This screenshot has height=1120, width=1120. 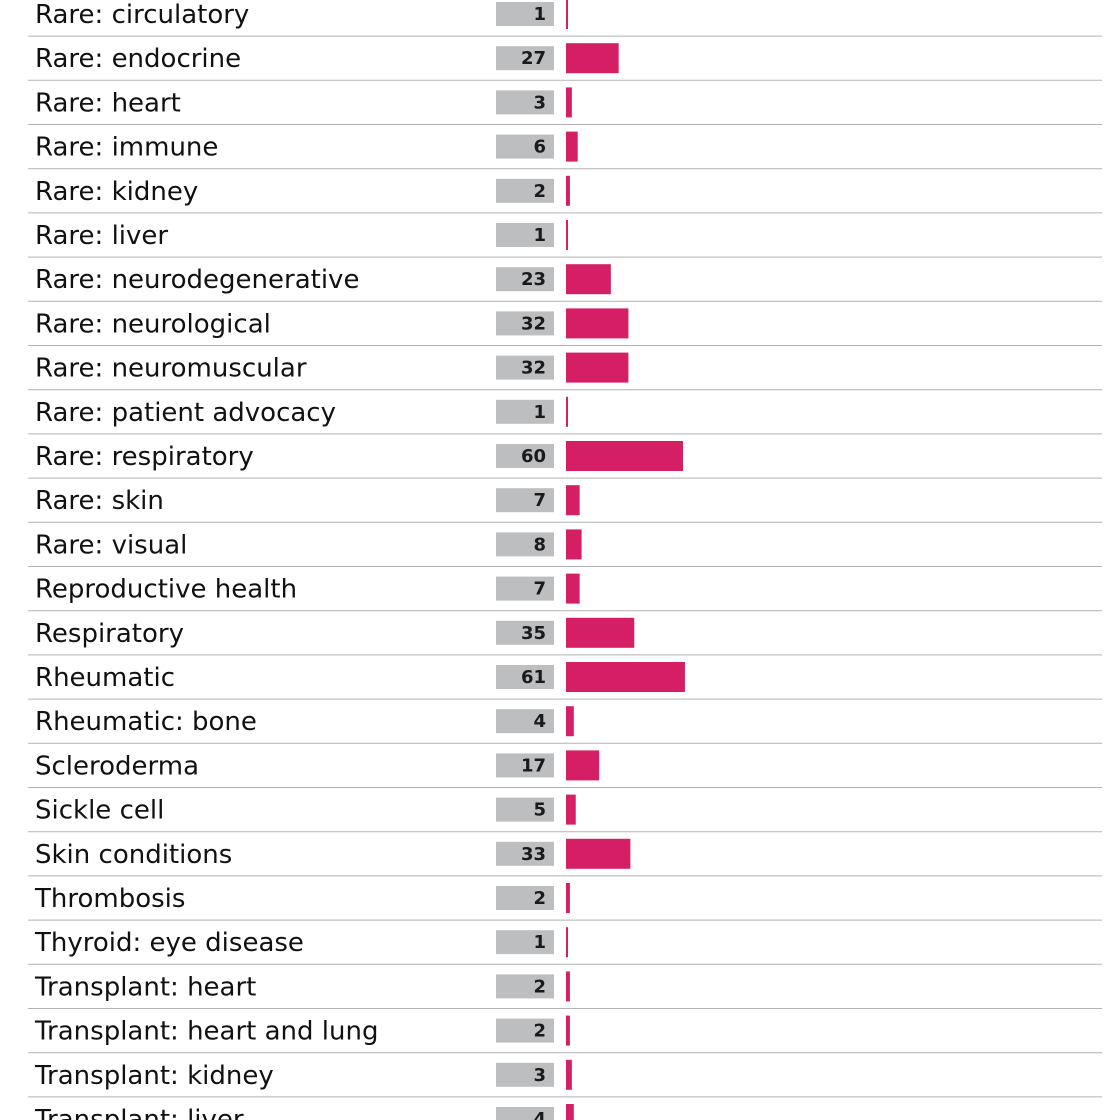 I want to click on chart-row: Rare: neurodegenerative 23, so click(x=565, y=283).